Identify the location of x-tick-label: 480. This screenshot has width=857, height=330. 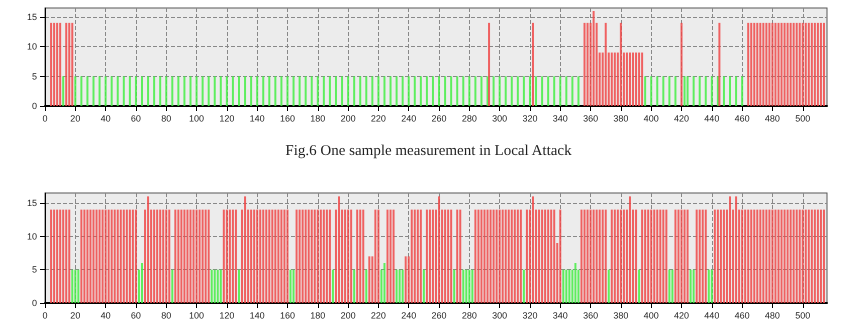
(772, 315).